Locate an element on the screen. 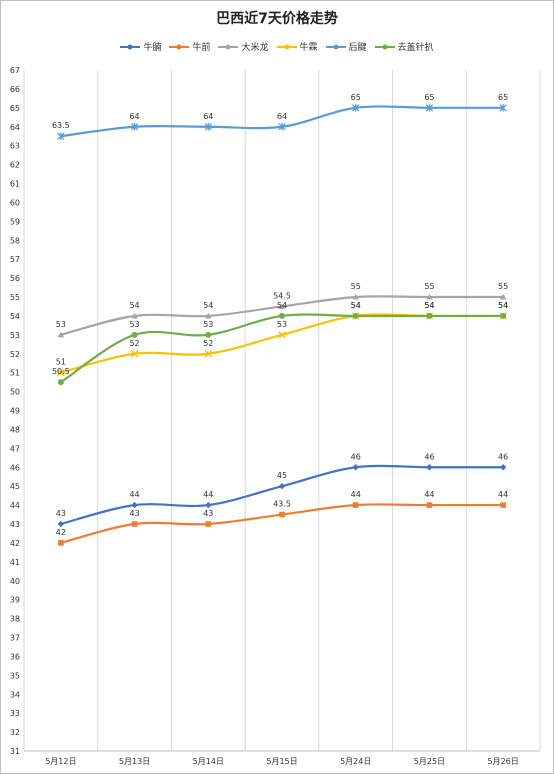 This screenshot has width=554, height=774. y-tick-label: 67 is located at coordinates (15, 70).